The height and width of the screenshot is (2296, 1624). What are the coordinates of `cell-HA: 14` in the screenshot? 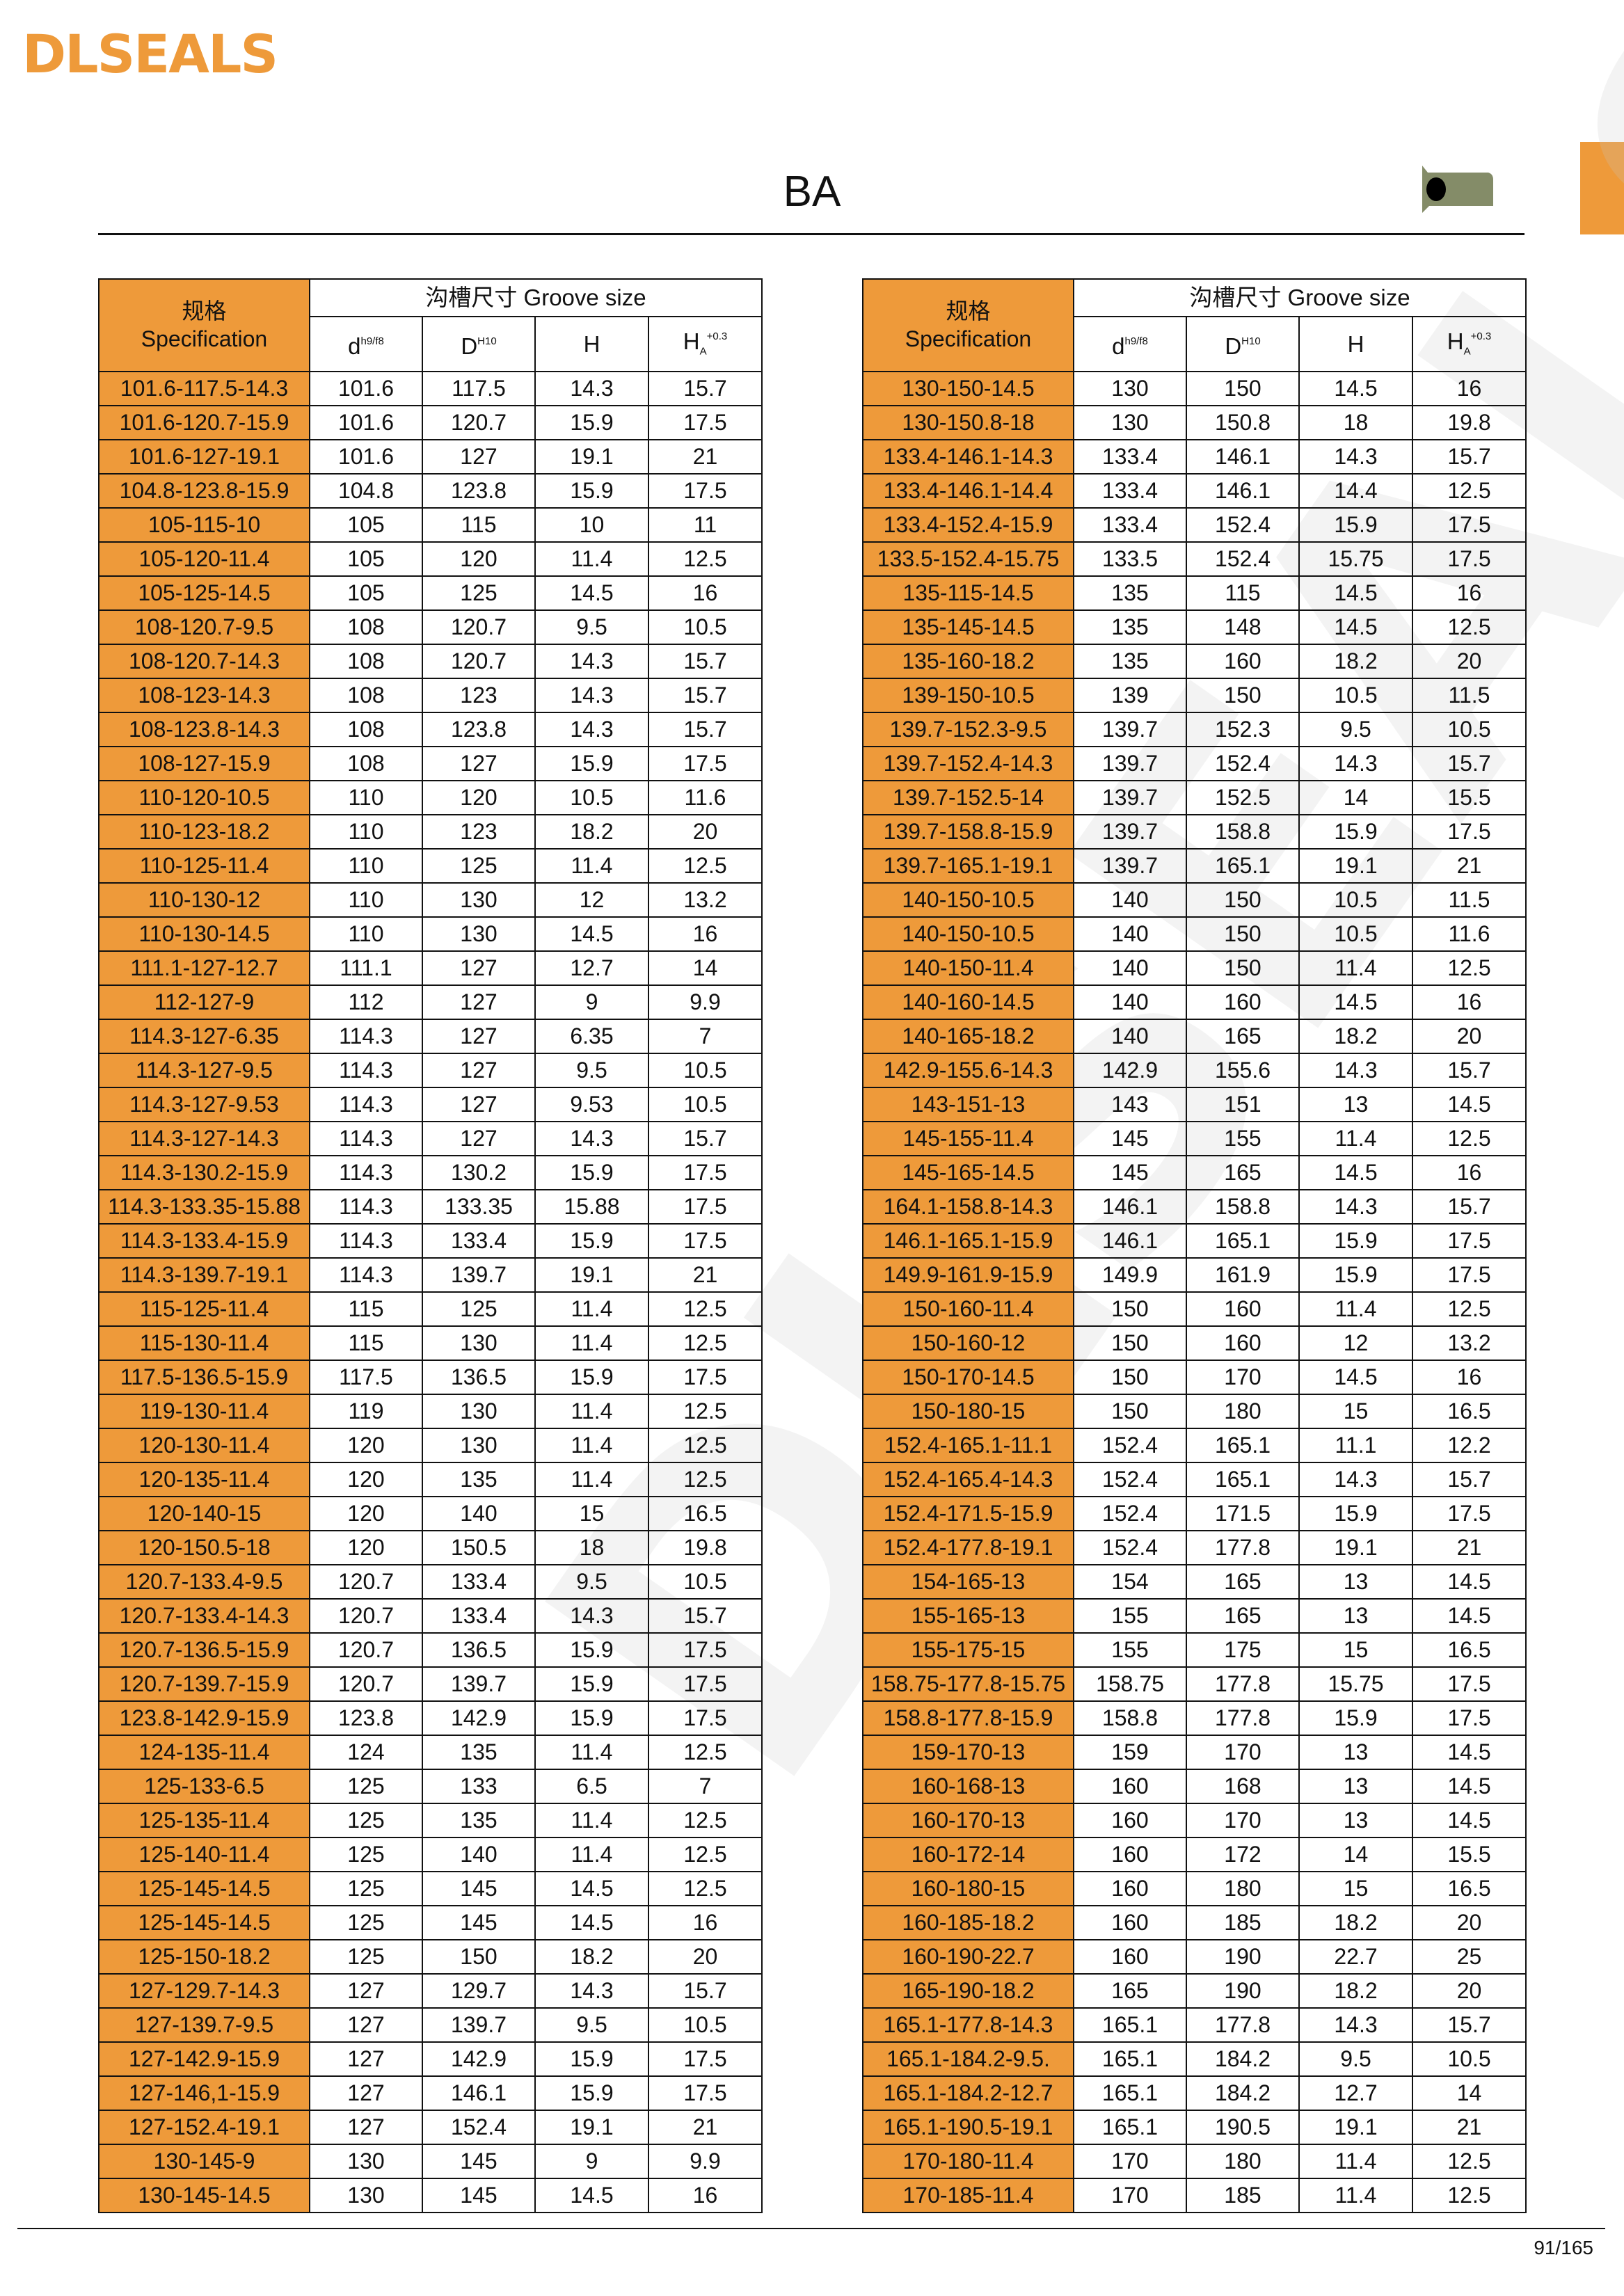 It's located at (705, 968).